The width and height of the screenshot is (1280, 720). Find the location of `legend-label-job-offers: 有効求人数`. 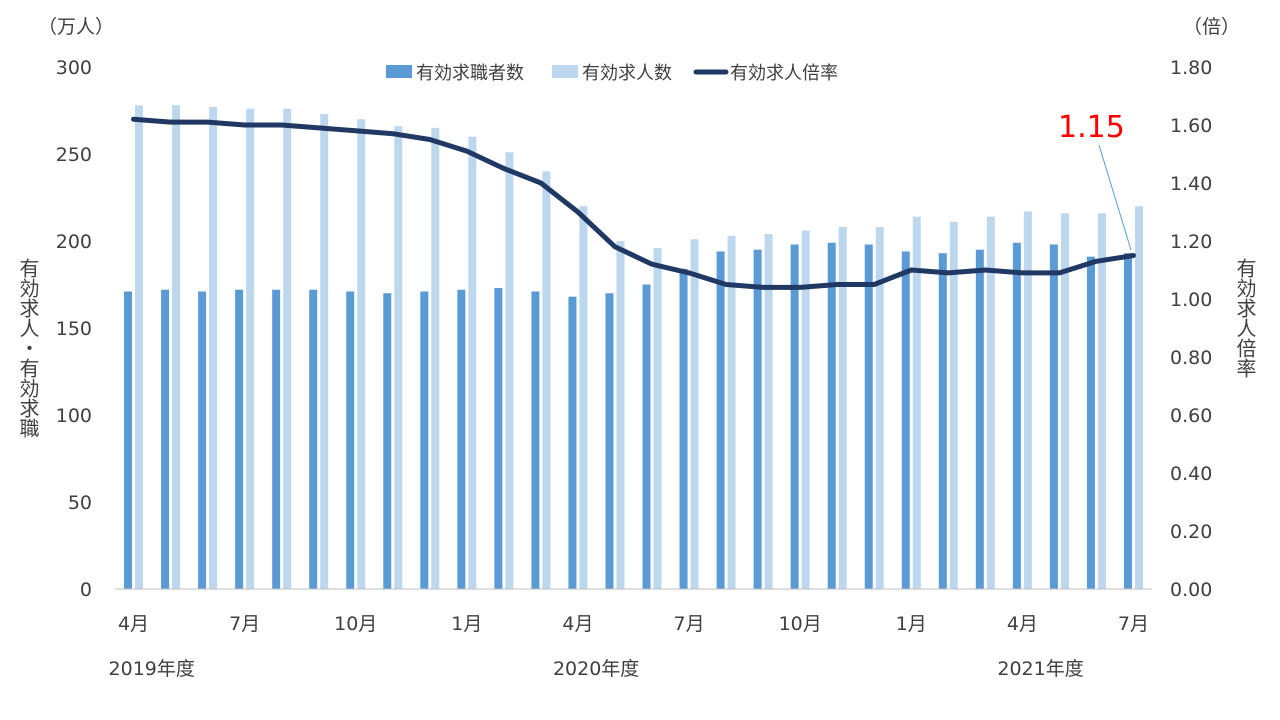

legend-label-job-offers: 有効求人数 is located at coordinates (627, 73).